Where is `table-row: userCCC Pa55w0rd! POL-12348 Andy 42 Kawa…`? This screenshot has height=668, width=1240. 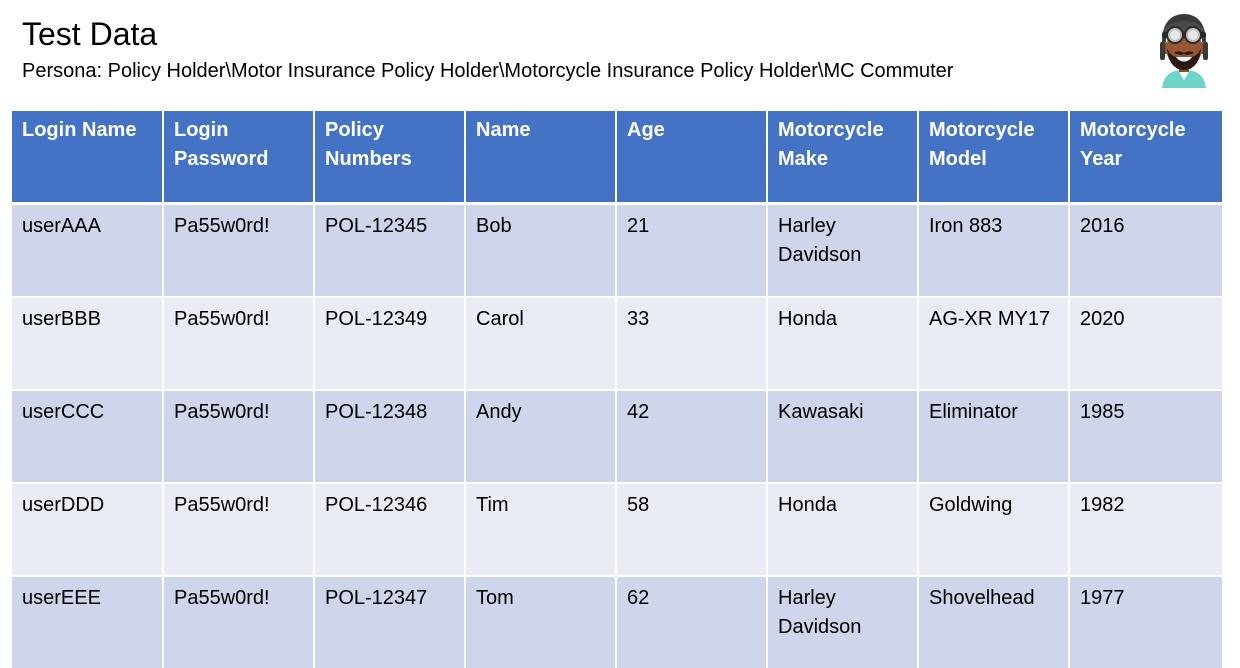
table-row: userCCC Pa55w0rd! POL-12348 Andy 42 Kawa… is located at coordinates (617, 436).